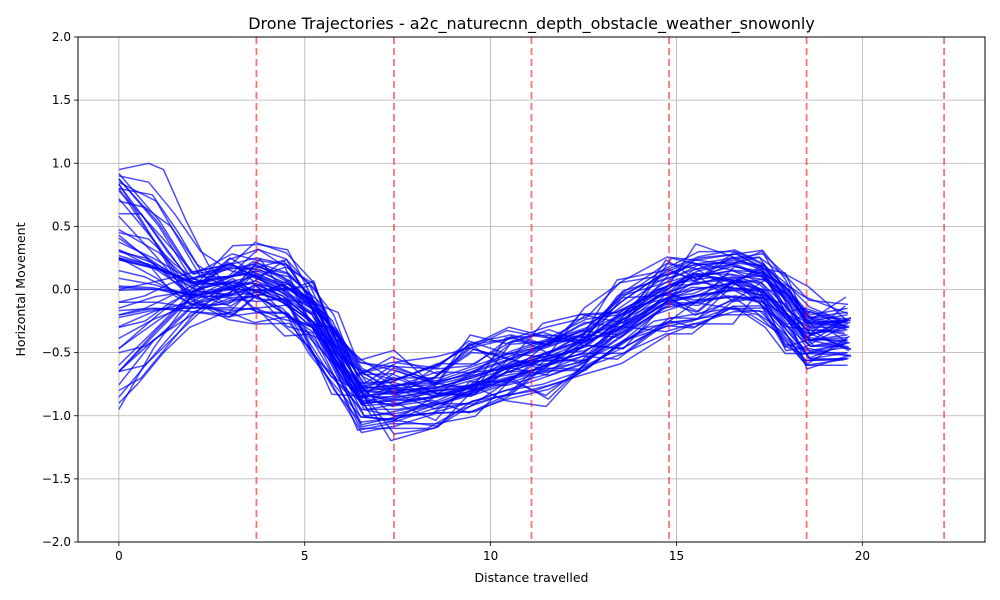  I want to click on x-tick-label: 20, so click(862, 556).